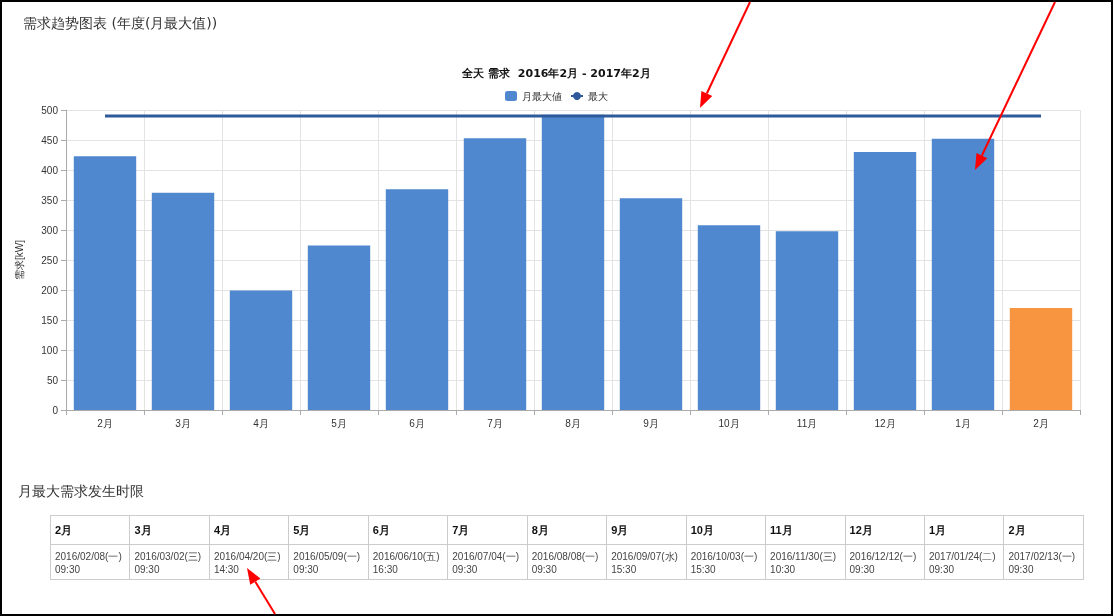  Describe the element at coordinates (261, 423) in the screenshot. I see `x-tick-label: 4月` at that location.